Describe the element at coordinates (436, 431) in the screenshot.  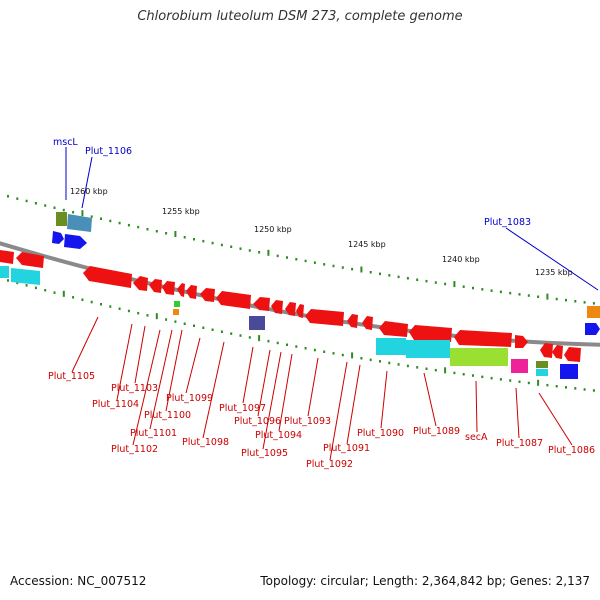
I see `label-plut-1089: Plut_1089` at that location.